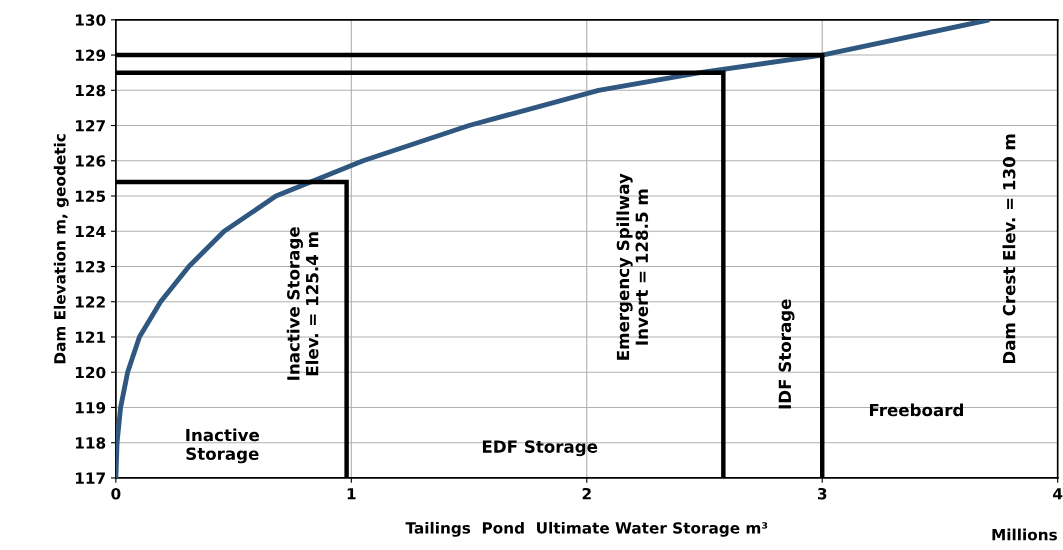 This screenshot has width=1063, height=550. Describe the element at coordinates (90, 196) in the screenshot. I see `y-tick-label: 125` at that location.